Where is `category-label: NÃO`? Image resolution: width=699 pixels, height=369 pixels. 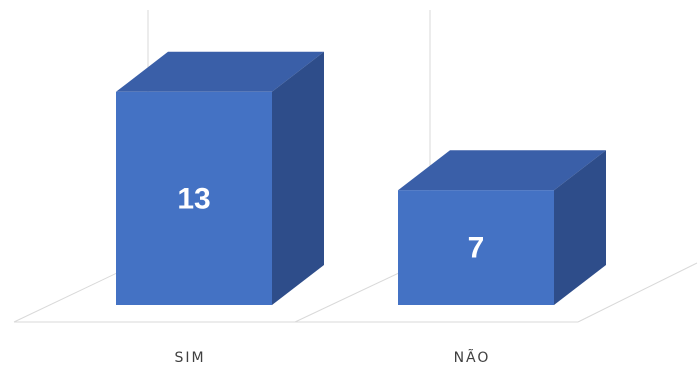 category-label: NÃO is located at coordinates (472, 357).